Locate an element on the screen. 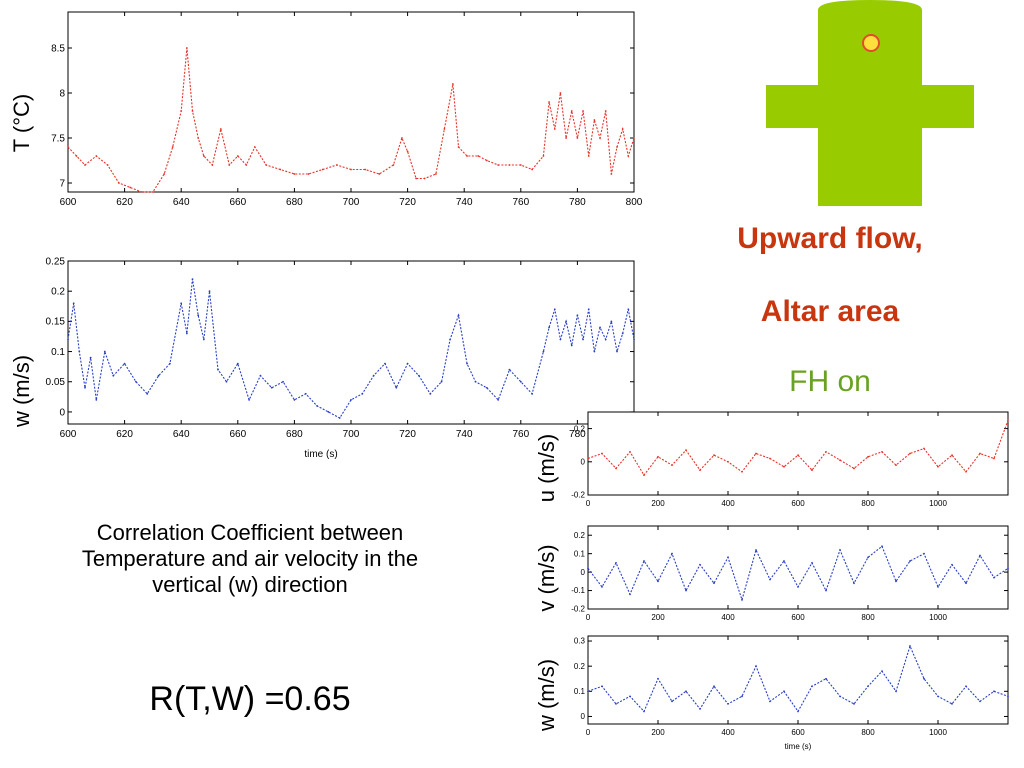 Image resolution: width=1024 pixels, height=768 pixels. fh-status: FH on is located at coordinates (830, 381).